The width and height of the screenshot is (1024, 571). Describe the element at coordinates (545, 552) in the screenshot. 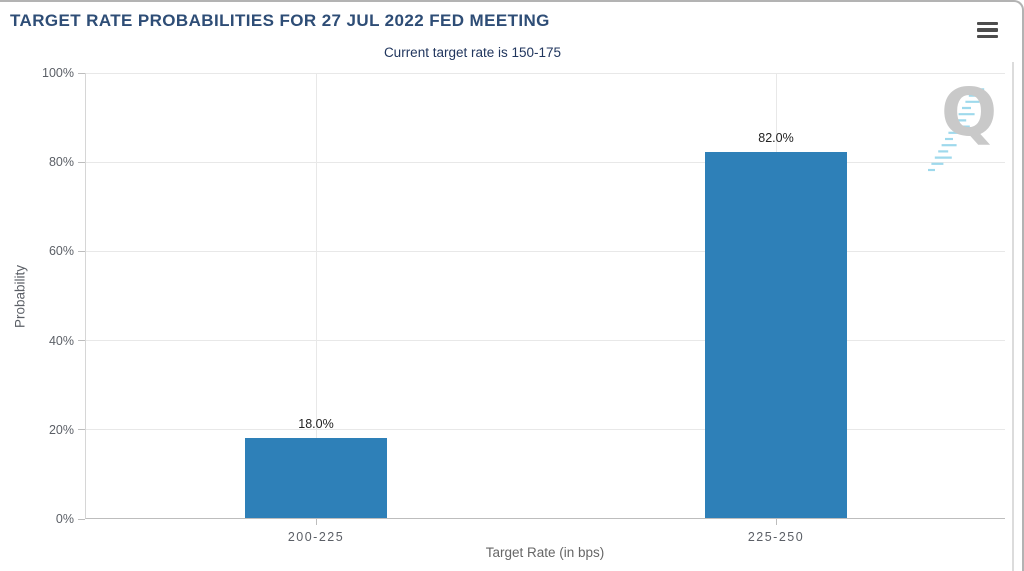

I see `x-axis-title: Target Rate (in bps)` at that location.